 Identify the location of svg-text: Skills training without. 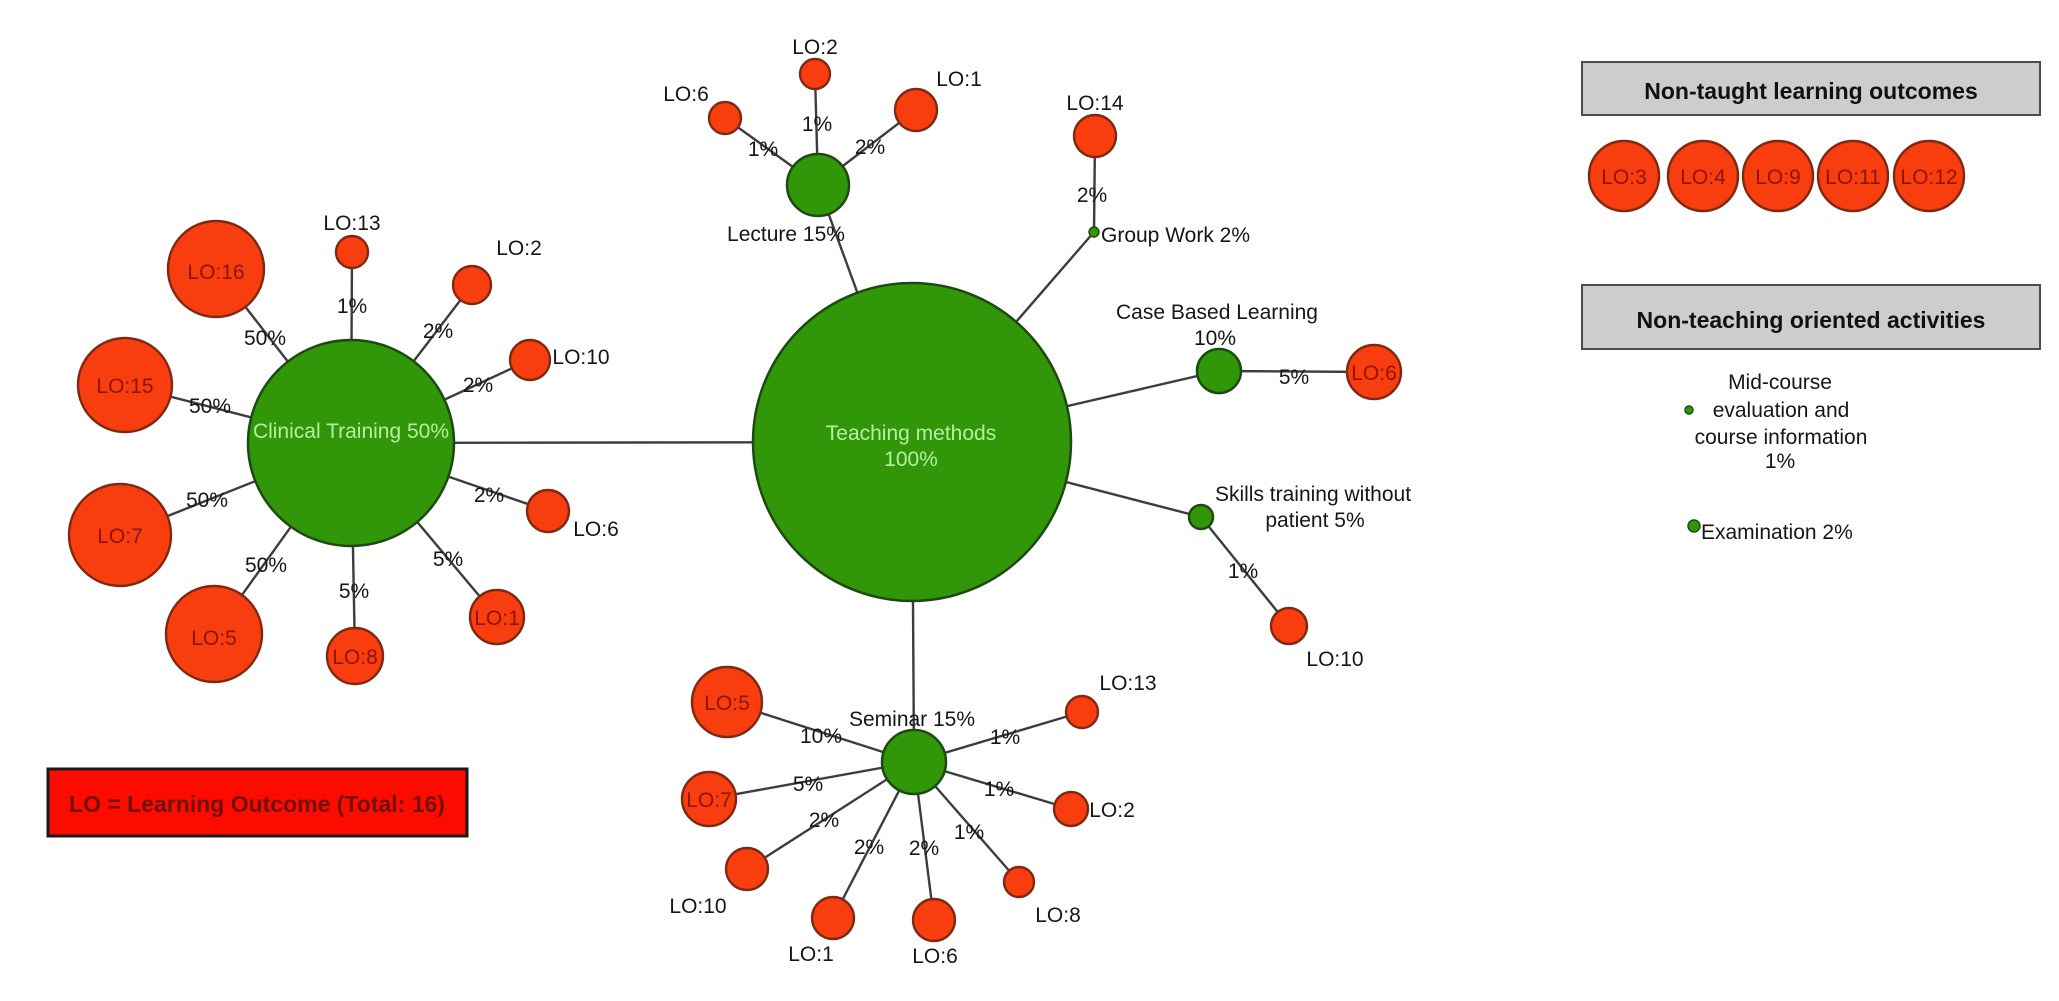
(1313, 494).